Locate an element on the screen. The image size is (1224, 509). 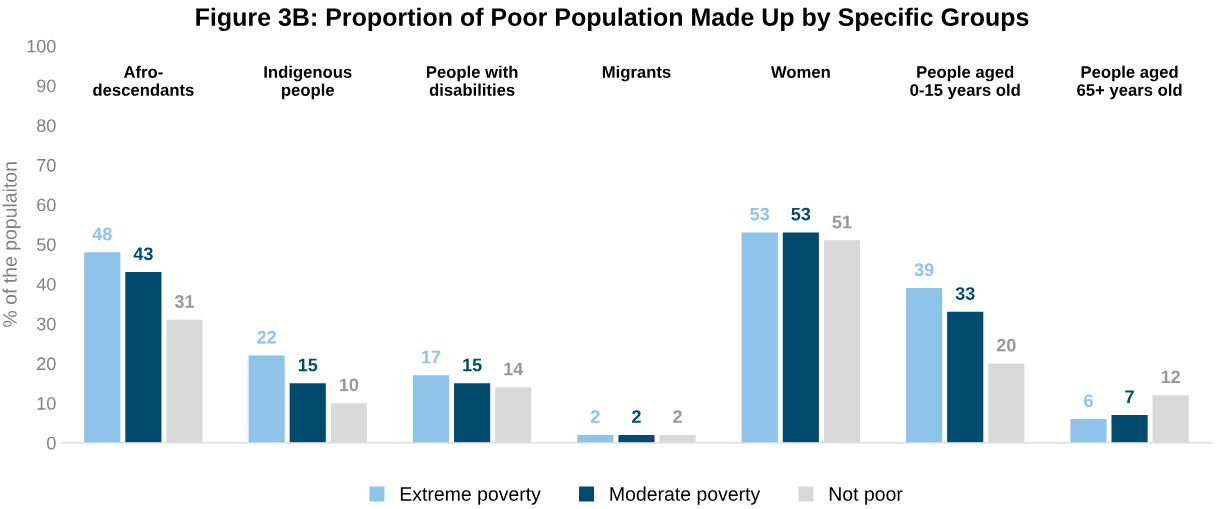
data-label: 43 is located at coordinates (143, 254).